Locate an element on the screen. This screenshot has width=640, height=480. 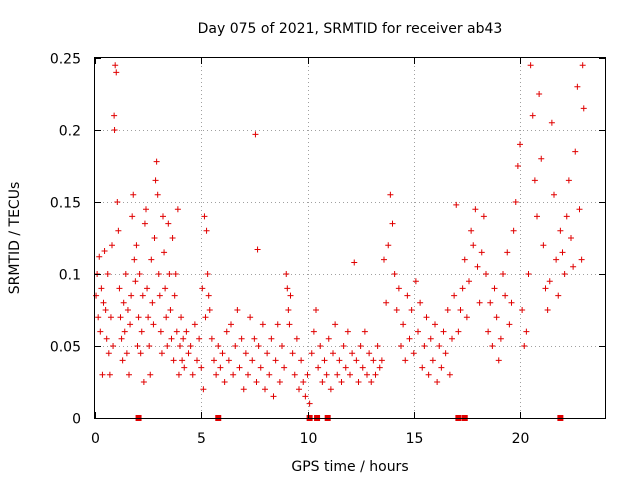
y-axis-label: SRMTID / TECUs is located at coordinates (15, 238).